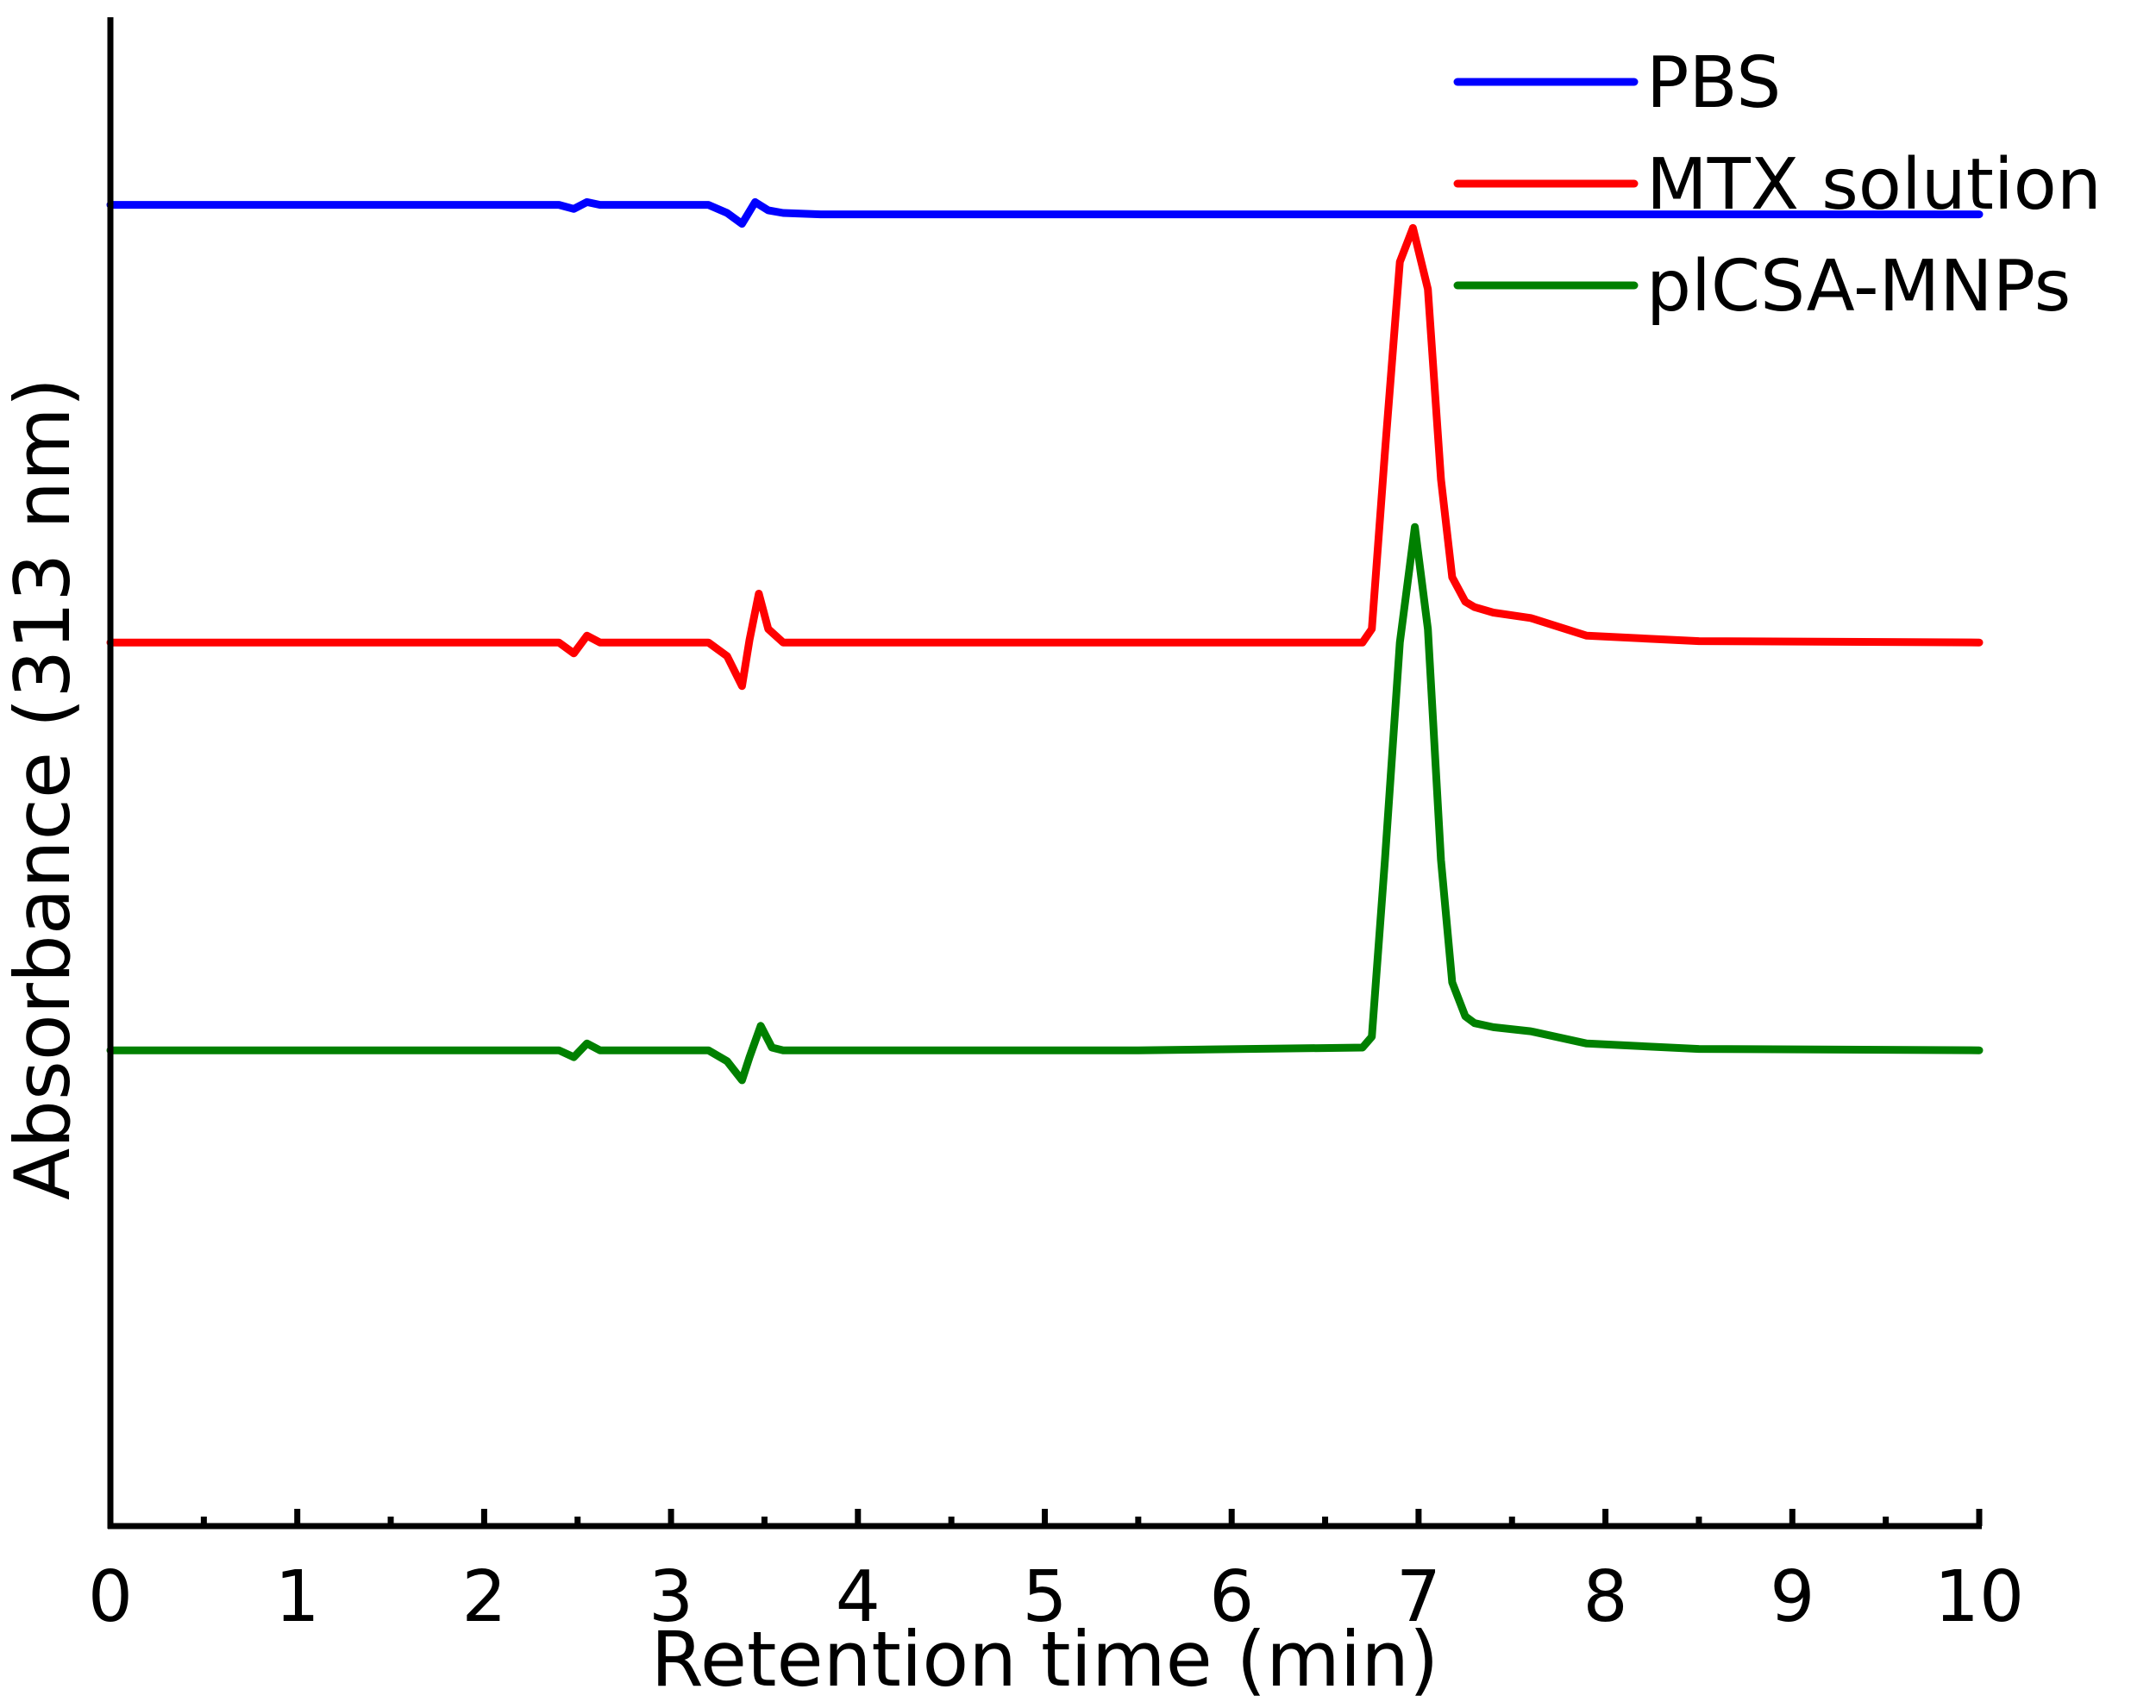 This screenshot has width=2156, height=1708. What do you see at coordinates (1045, 1659) in the screenshot?
I see `x-axis-title: Retention time (min)` at bounding box center [1045, 1659].